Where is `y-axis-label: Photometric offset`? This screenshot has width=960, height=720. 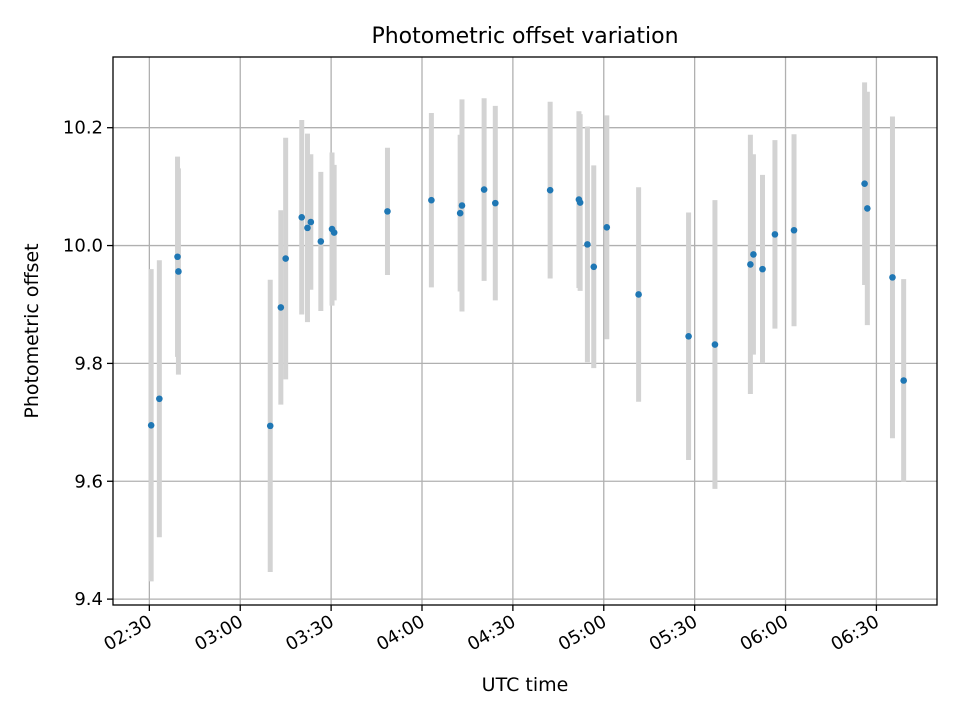 y-axis-label: Photometric offset is located at coordinates (32, 330).